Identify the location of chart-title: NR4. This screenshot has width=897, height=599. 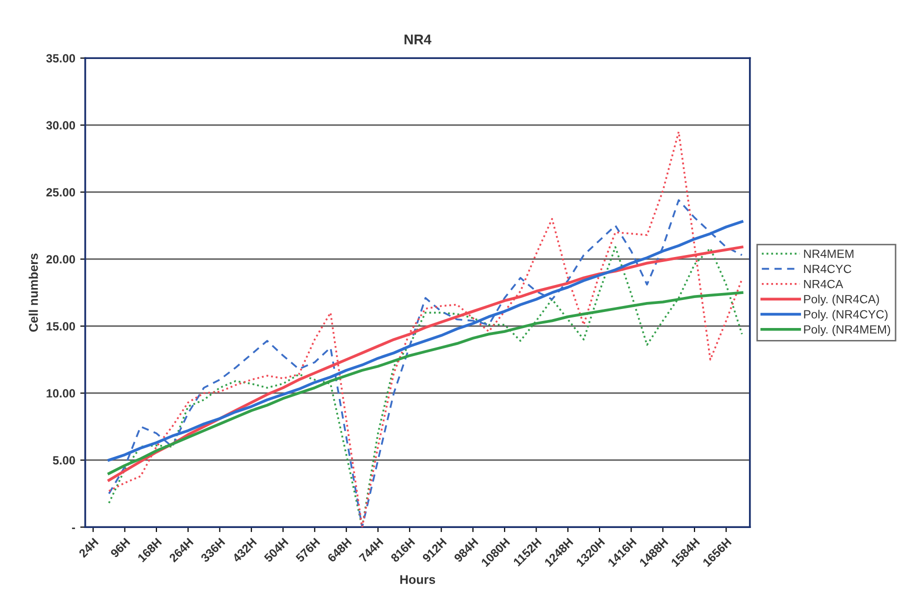
(418, 39).